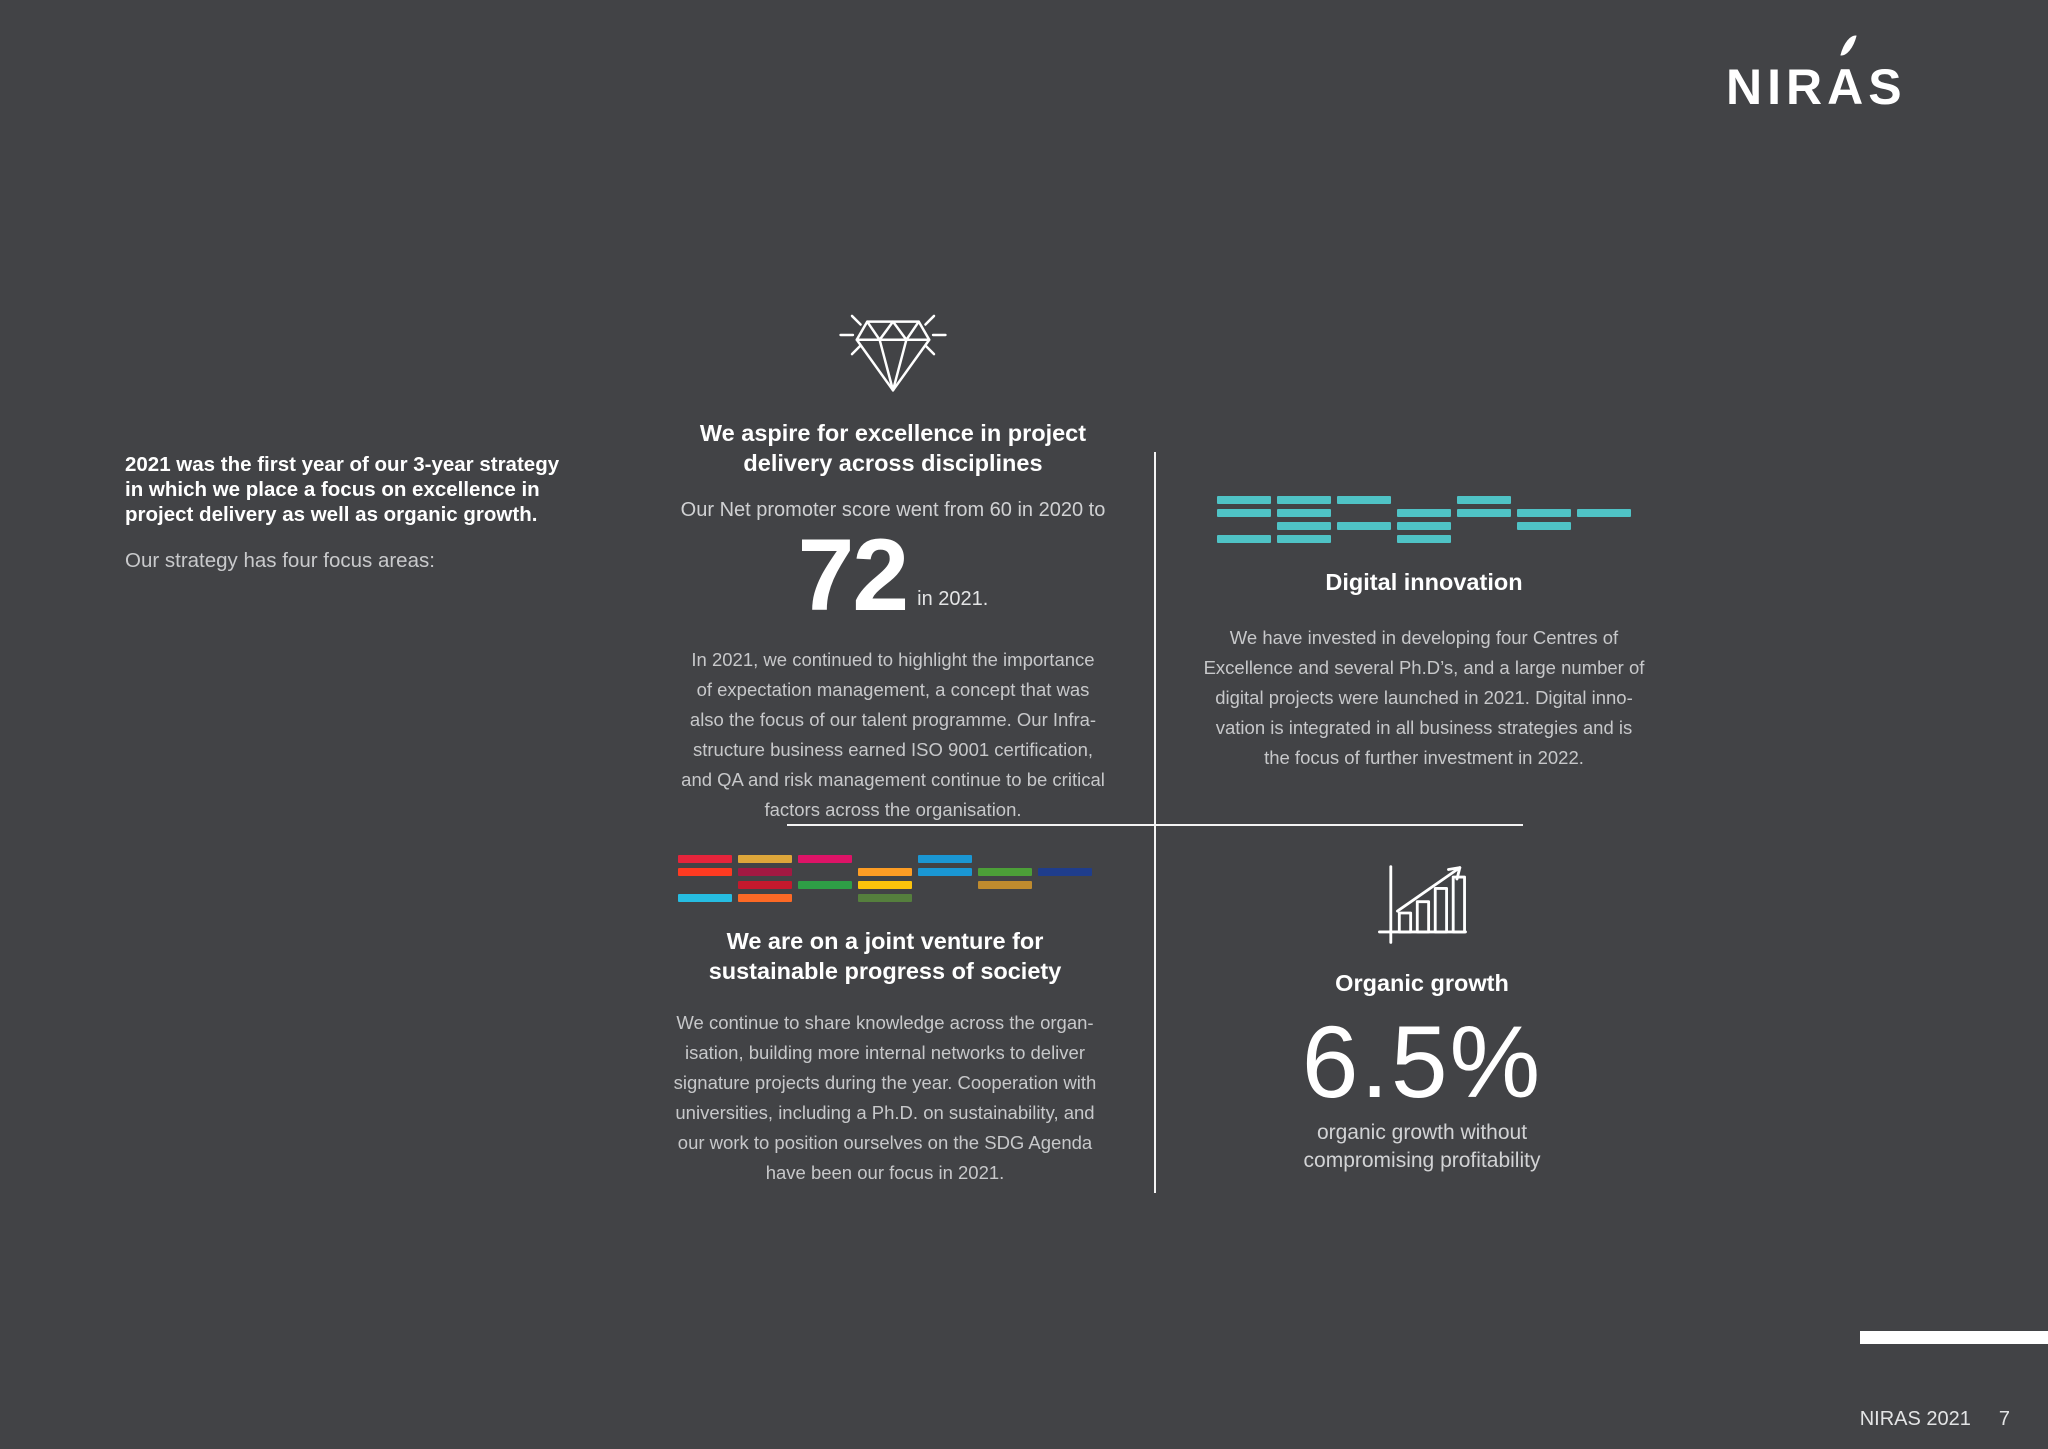  Describe the element at coordinates (1424, 519) in the screenshot. I see `digital-dashes-icon` at that location.